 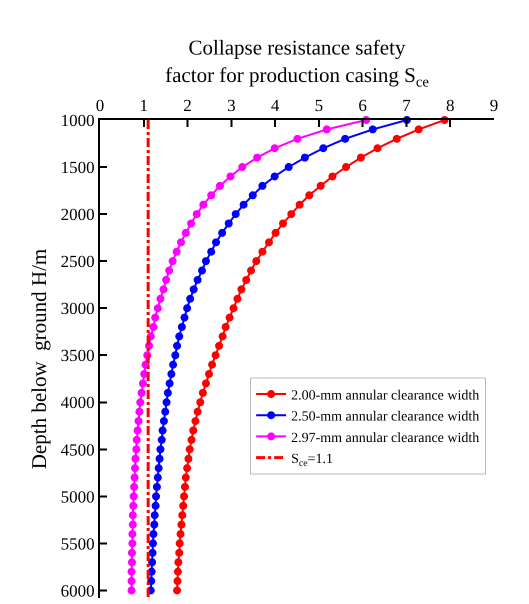 I want to click on x-tick-label: 5, so click(x=319, y=106).